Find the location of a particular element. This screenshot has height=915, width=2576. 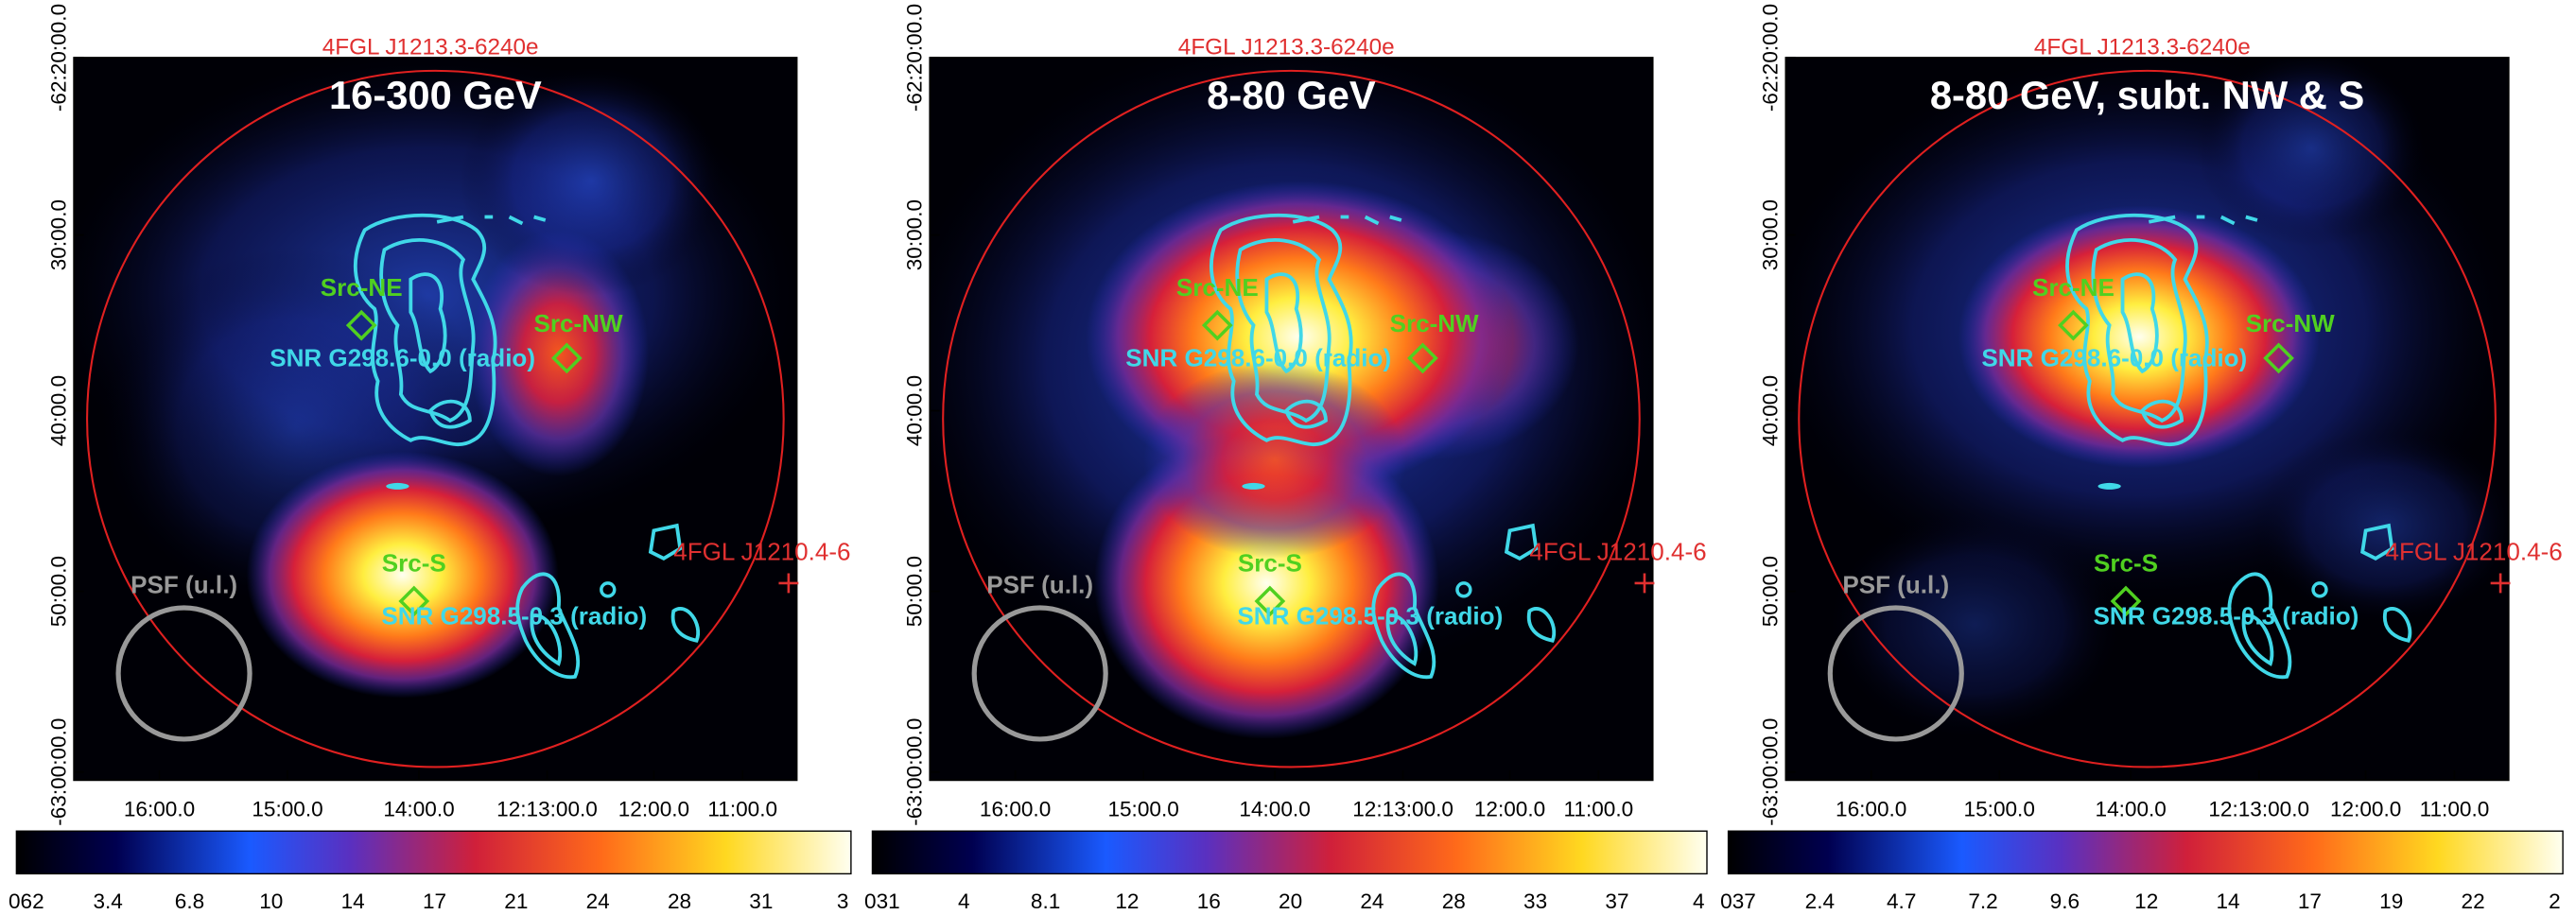

colorbar-label: 8.1 is located at coordinates (1045, 901).